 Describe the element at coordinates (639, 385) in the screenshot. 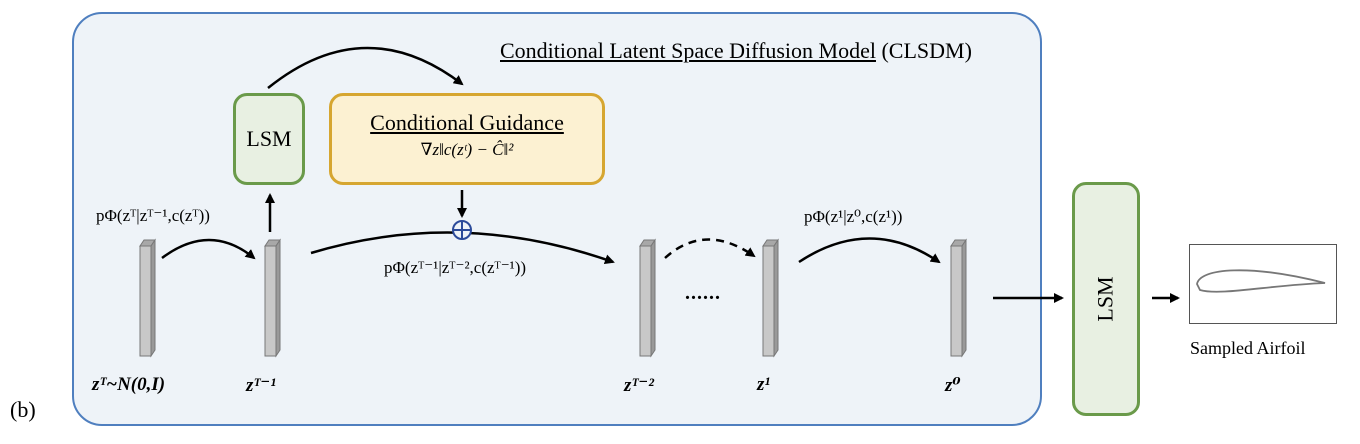

I see `latent-label-zT2: zᵀ⁻²` at that location.